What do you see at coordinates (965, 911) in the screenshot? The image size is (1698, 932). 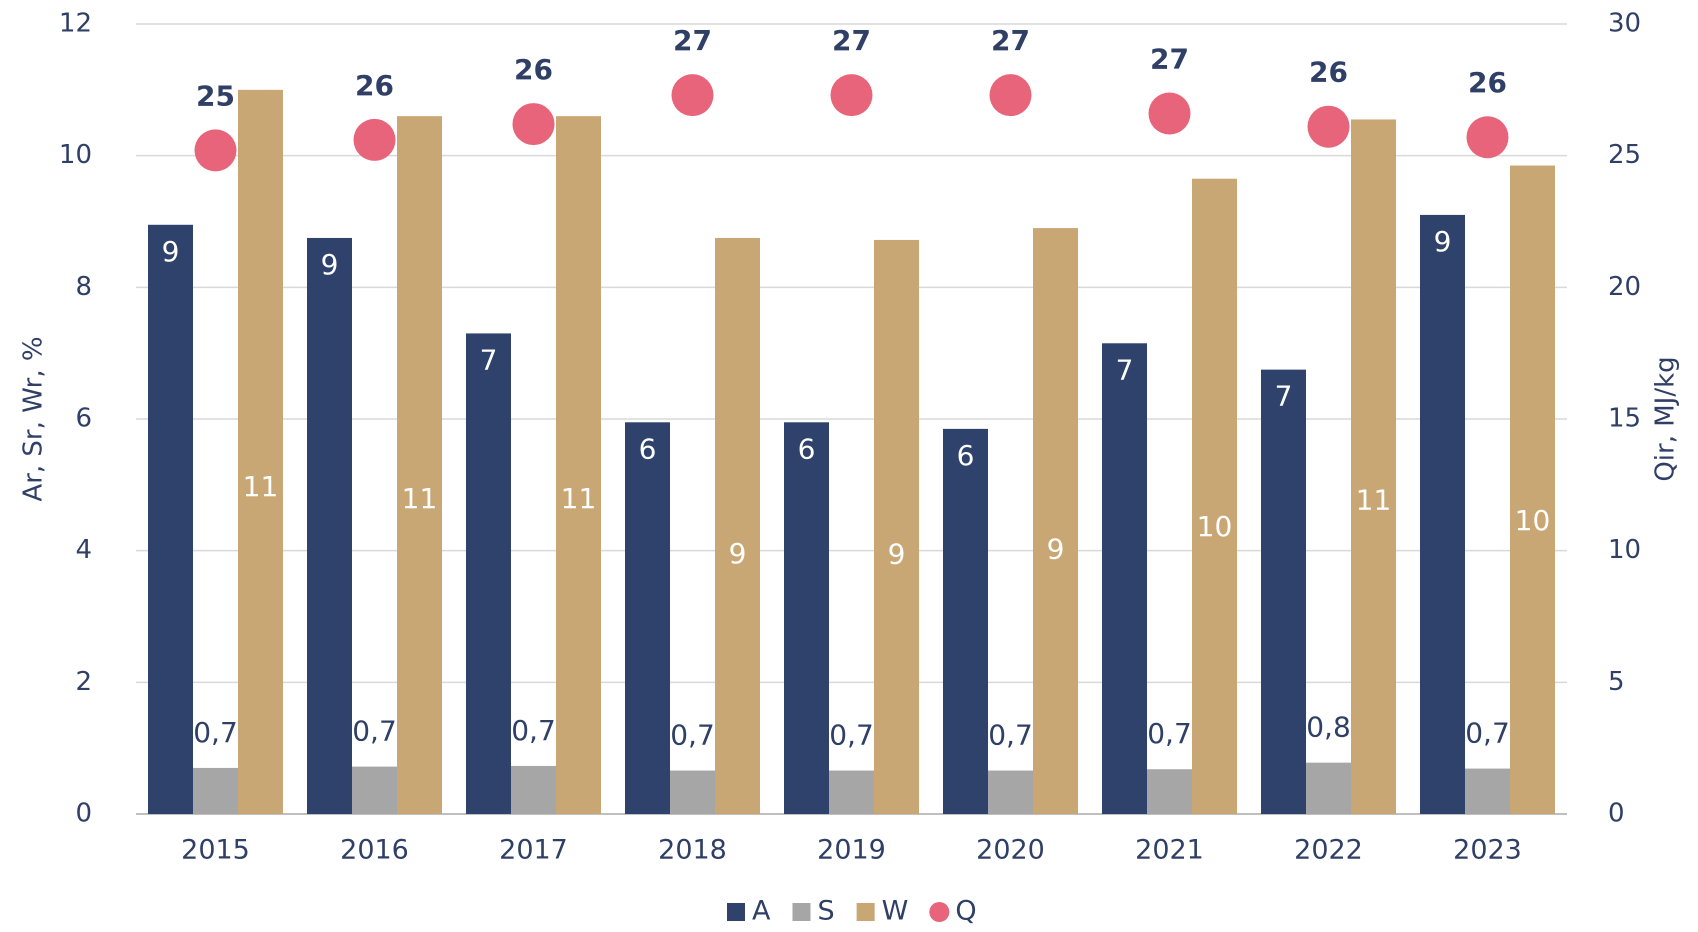 I see `legend-label: Q` at bounding box center [965, 911].